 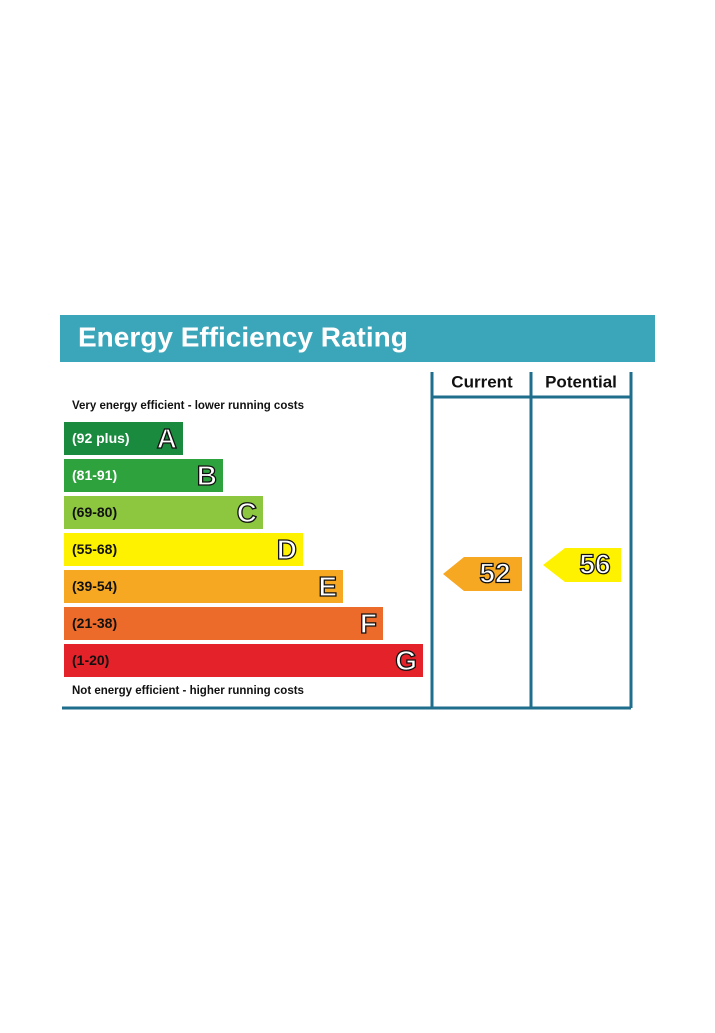 I want to click on header-bar, so click(x=357, y=338).